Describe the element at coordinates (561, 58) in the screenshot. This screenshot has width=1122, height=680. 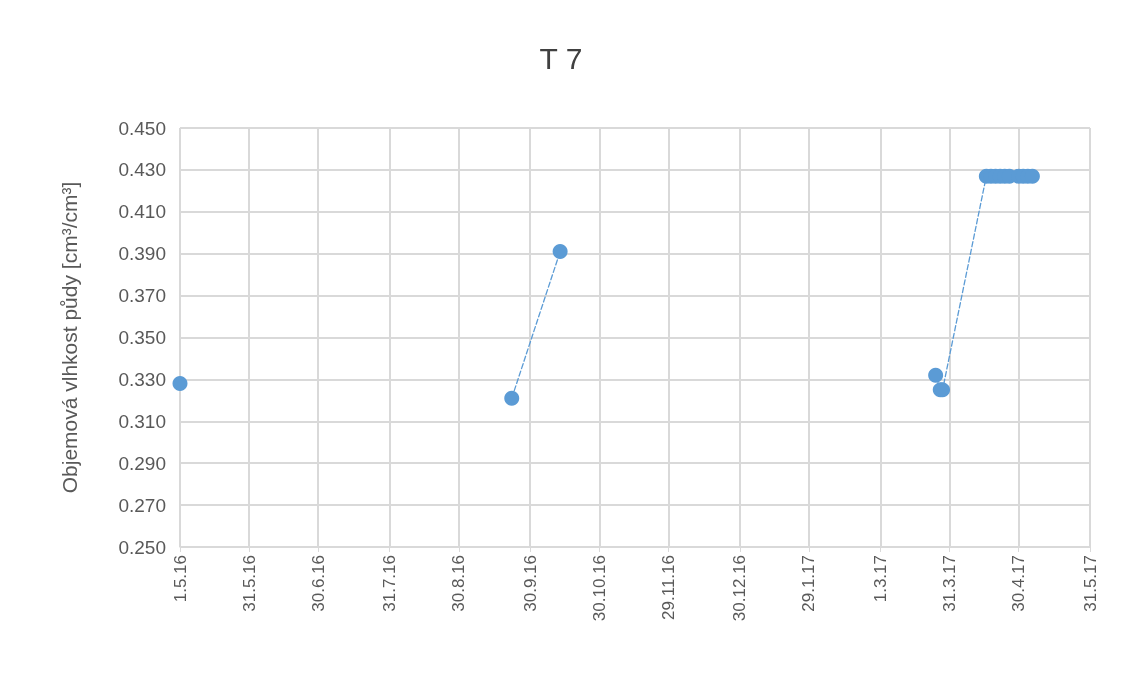
I see `chart-title: T 7` at that location.